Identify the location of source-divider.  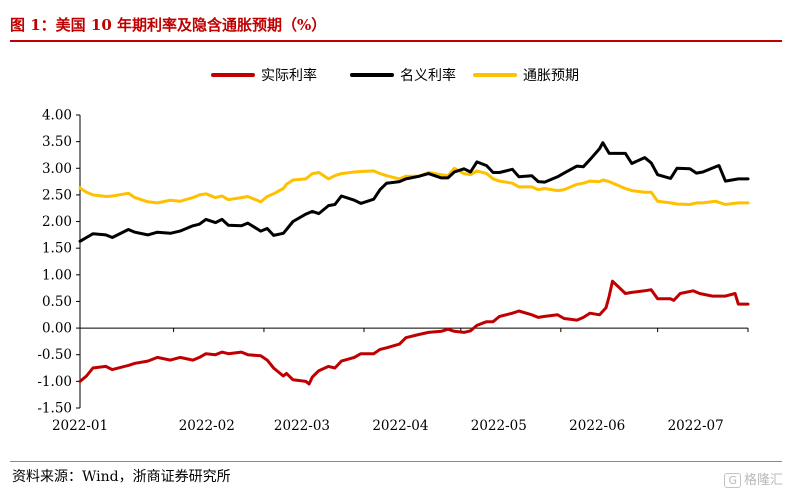
(396, 461).